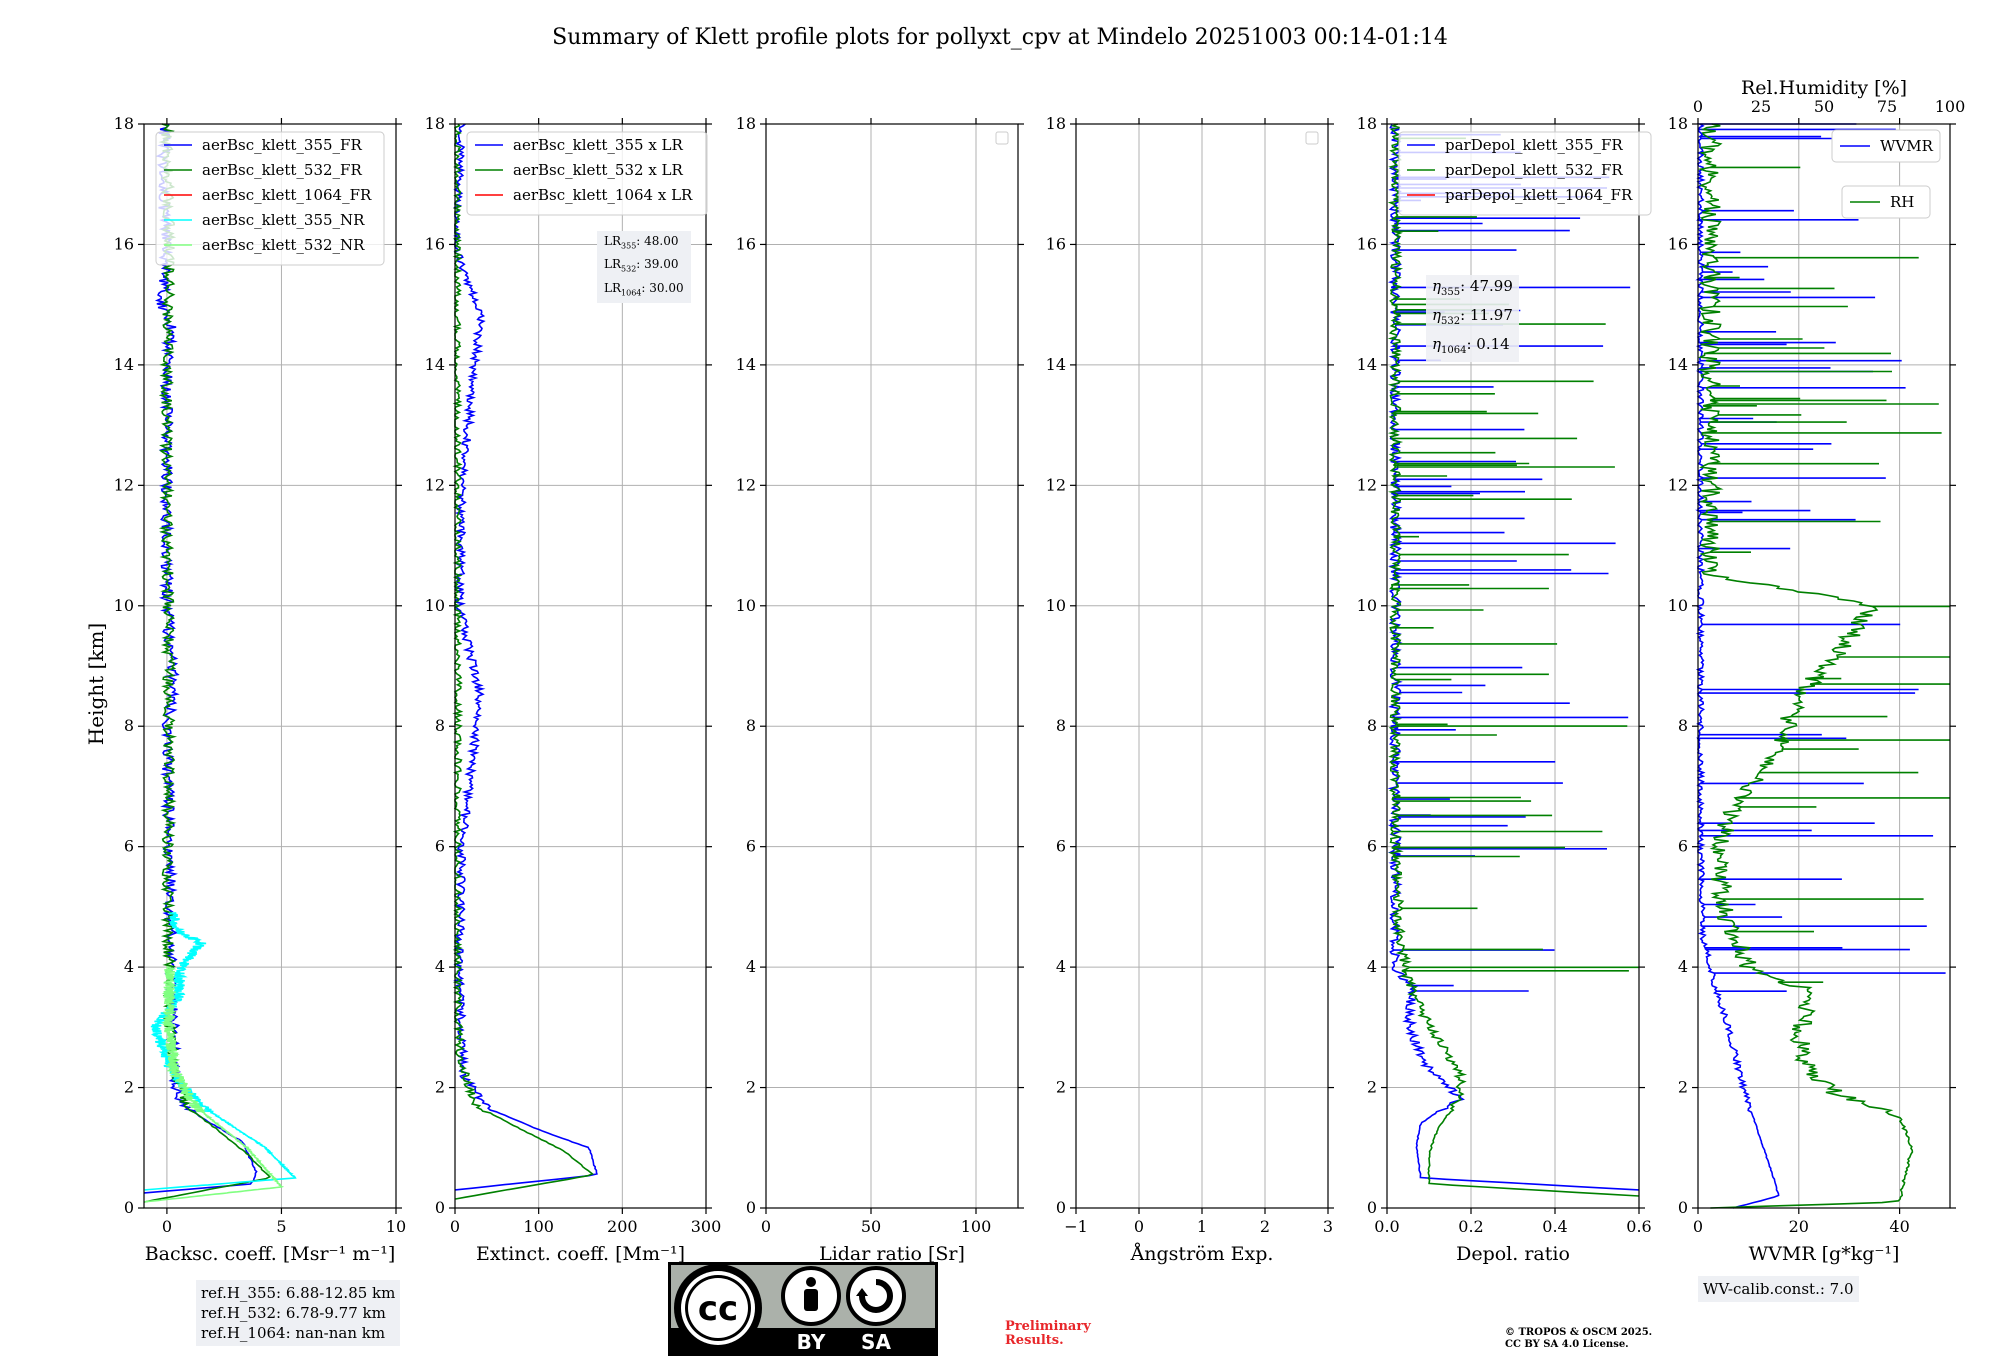 Image resolution: width=2000 pixels, height=1360 pixels. Describe the element at coordinates (282, 145) in the screenshot. I see `legend-label: aerBsc_klett_355_FR` at that location.